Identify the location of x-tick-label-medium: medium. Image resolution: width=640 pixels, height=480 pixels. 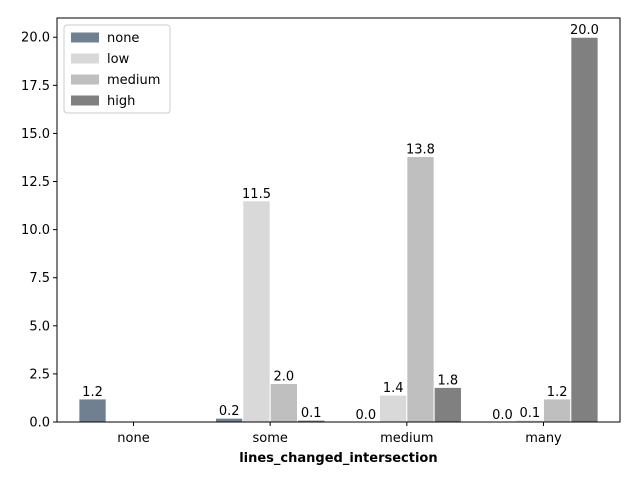
(406, 438).